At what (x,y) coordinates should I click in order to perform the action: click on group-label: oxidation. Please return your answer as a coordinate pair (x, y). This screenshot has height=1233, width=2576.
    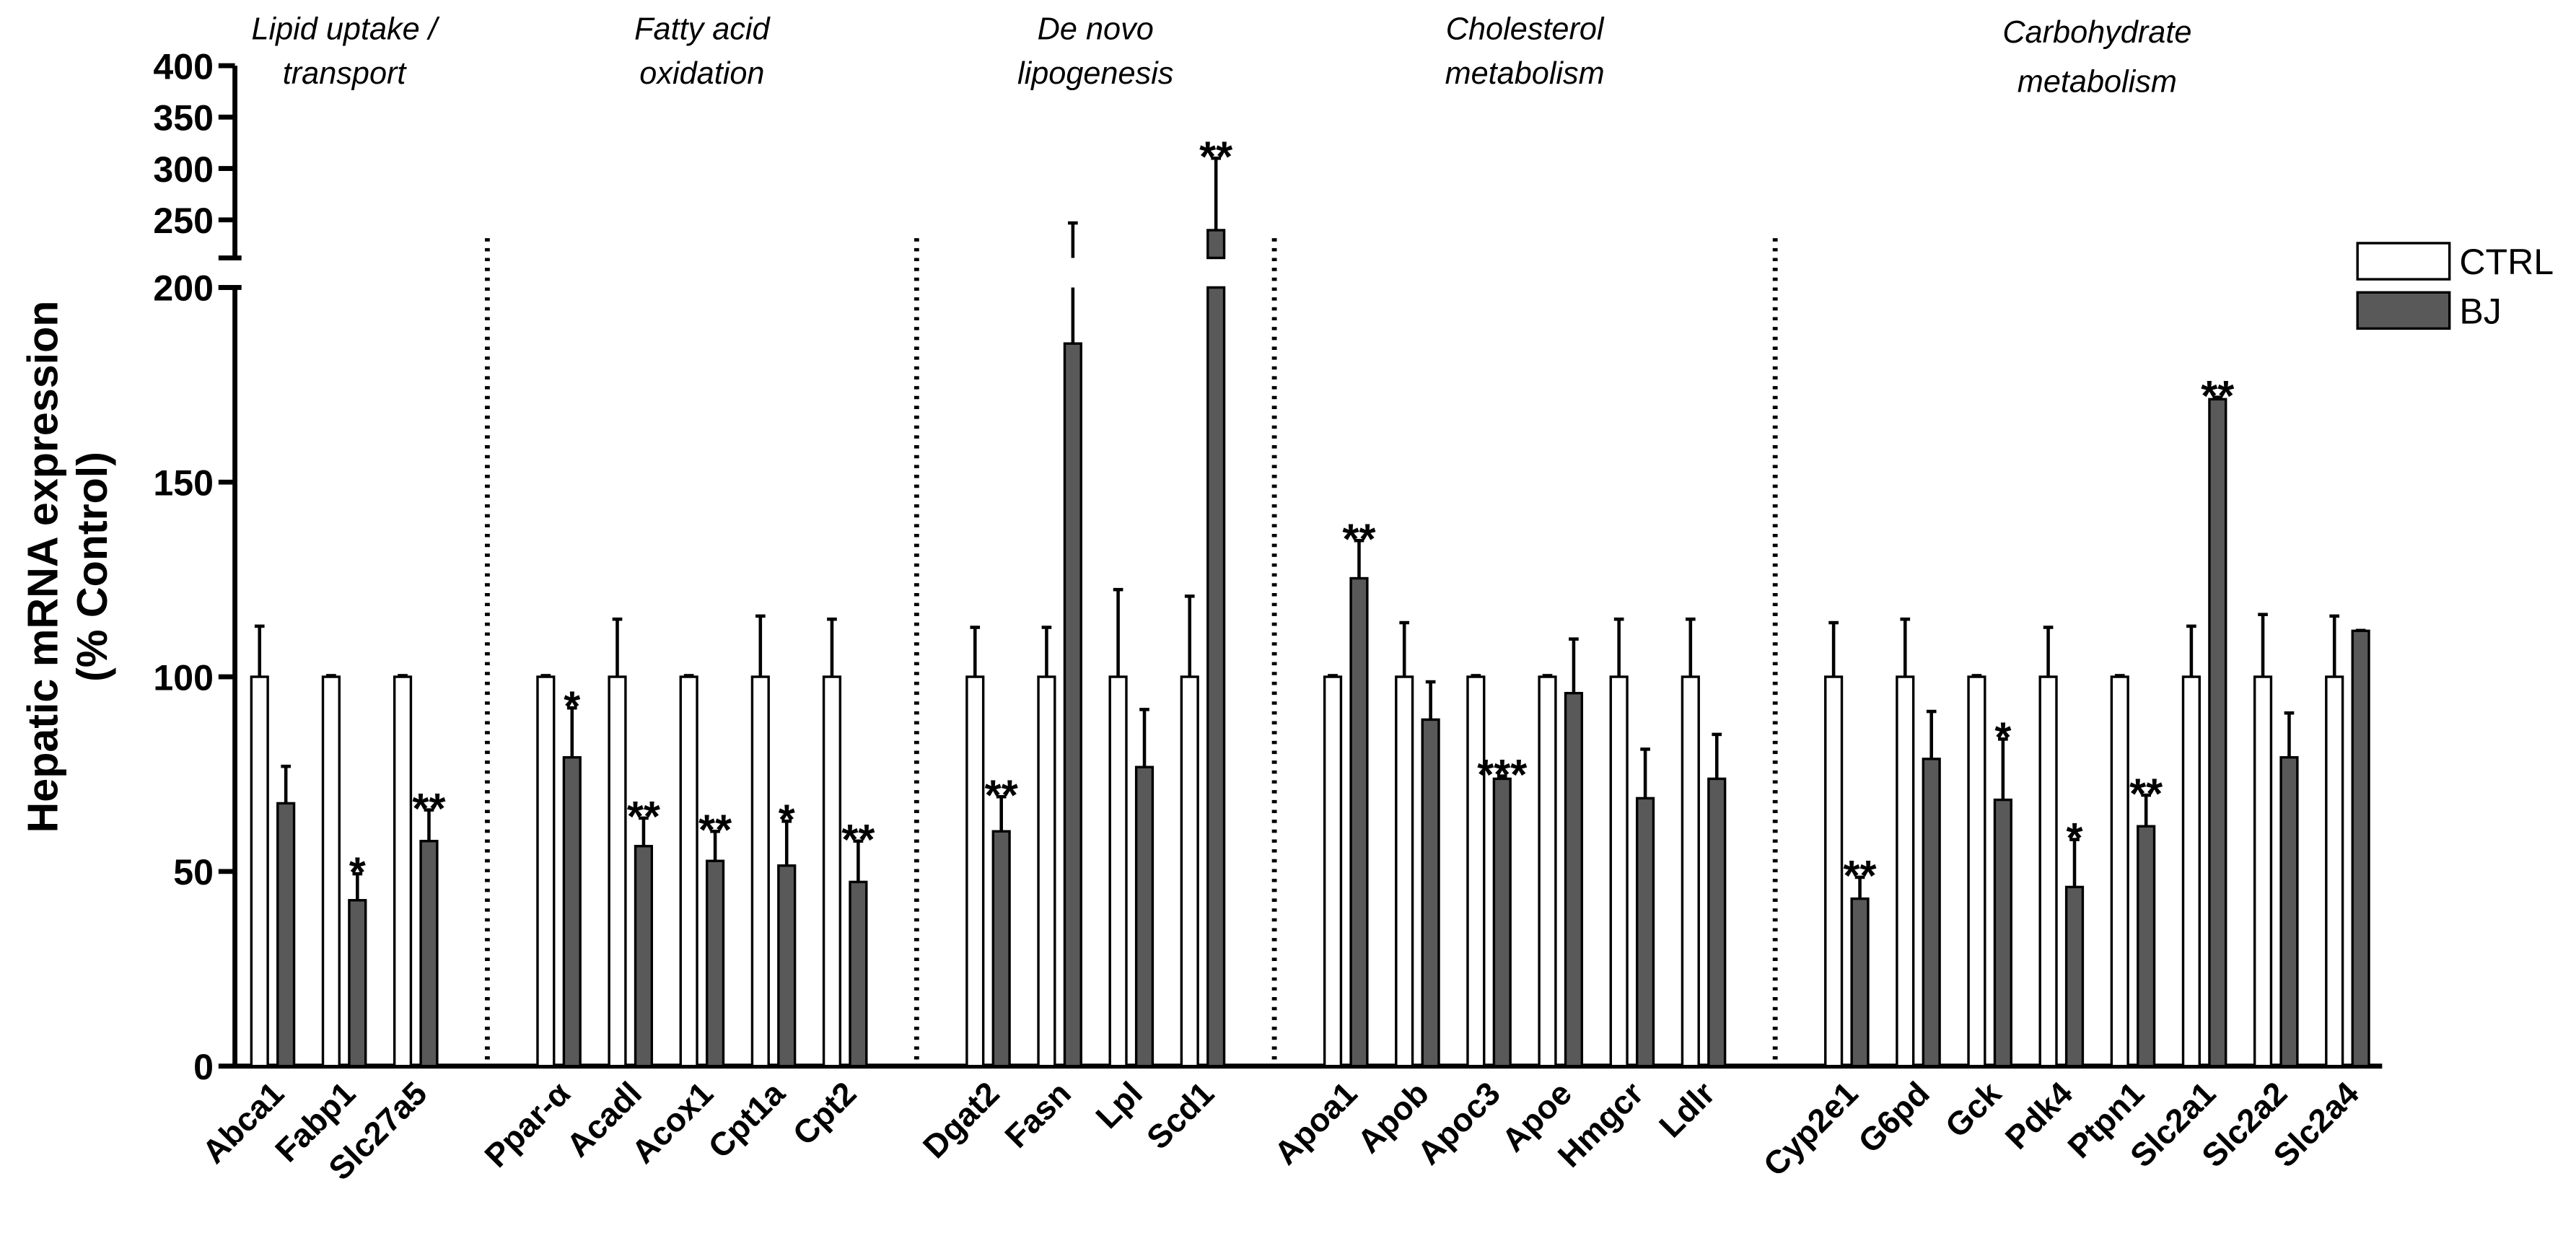
    Looking at the image, I should click on (701, 73).